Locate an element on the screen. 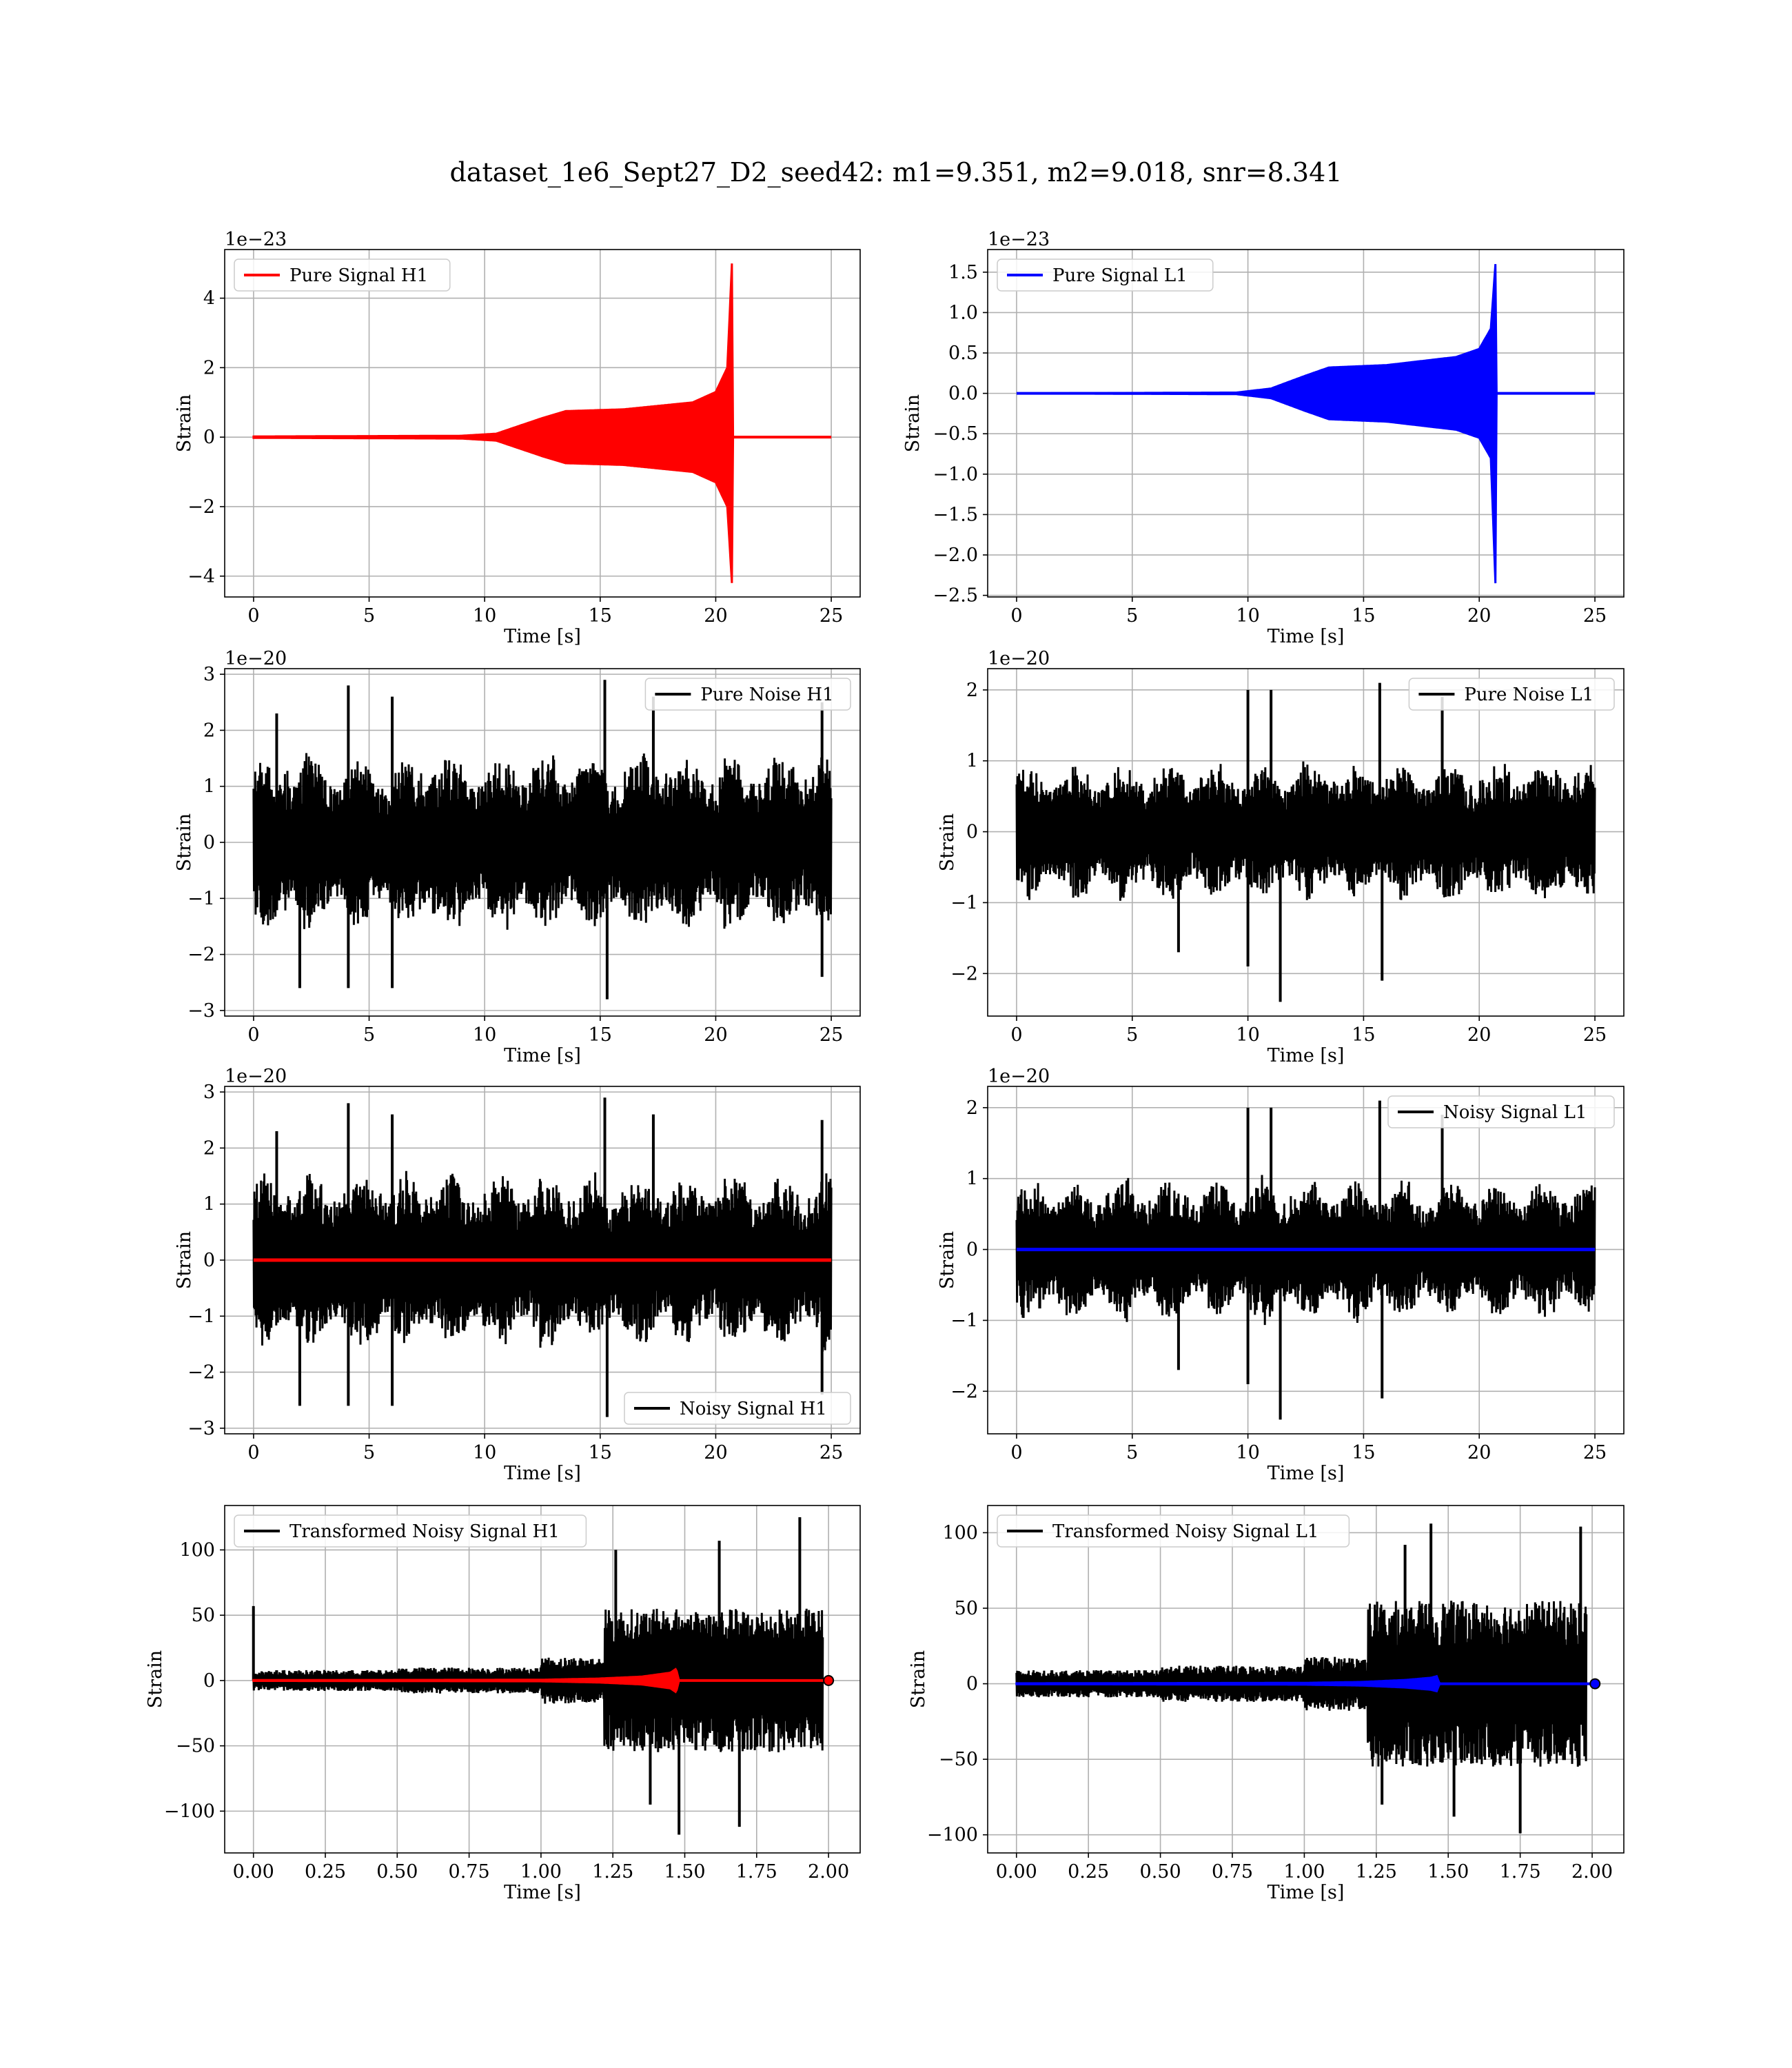 The width and height of the screenshot is (1792, 2068). legend: Pure Noise L1 is located at coordinates (1511, 694).